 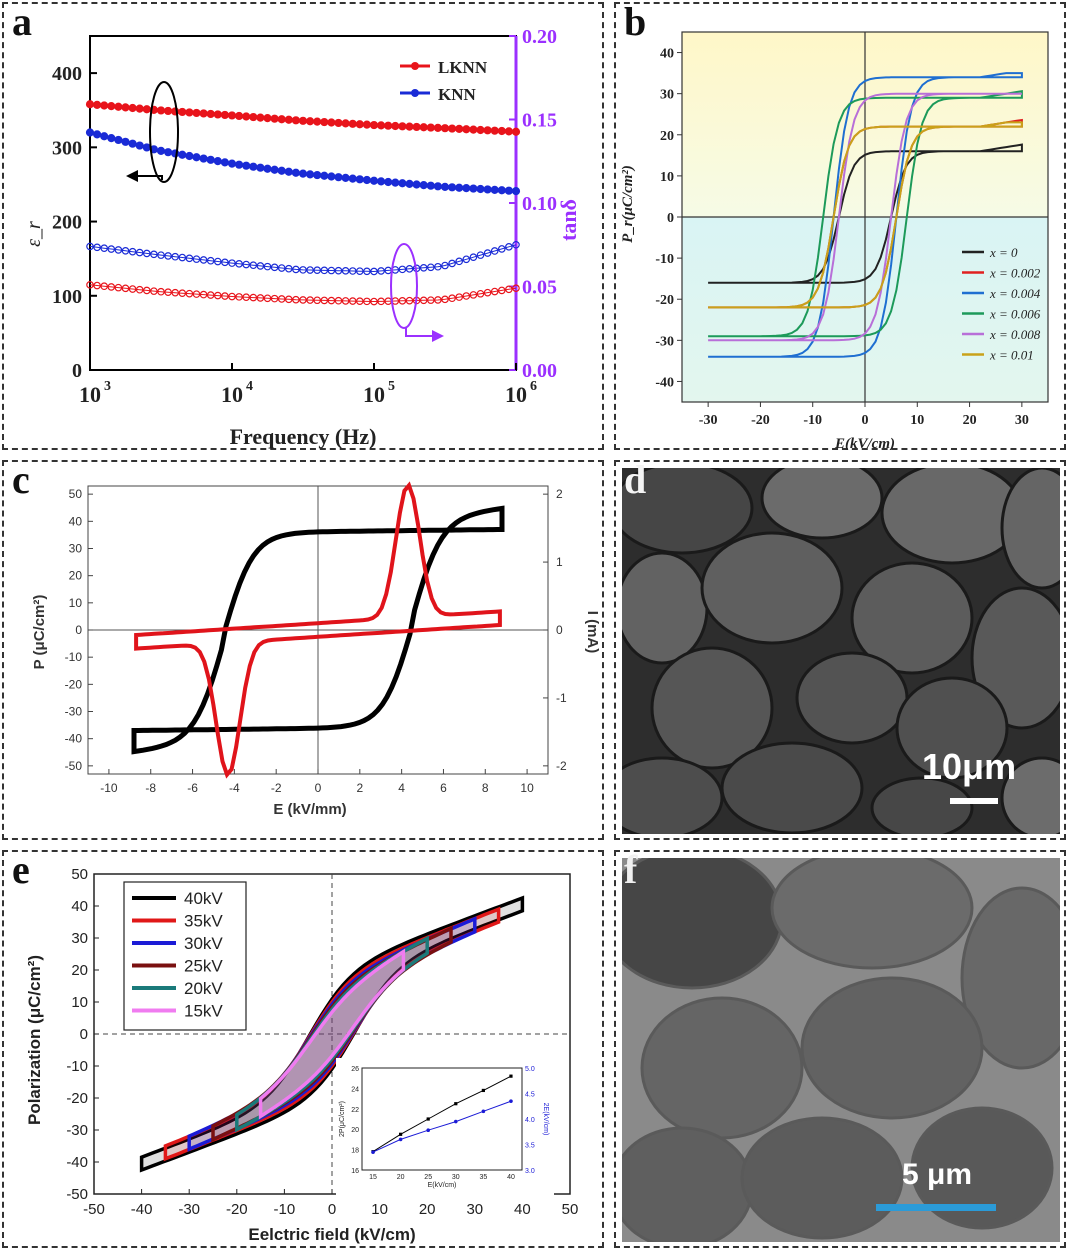 What do you see at coordinates (631, 869) in the screenshot?
I see `panel-label-f: f` at bounding box center [631, 869].